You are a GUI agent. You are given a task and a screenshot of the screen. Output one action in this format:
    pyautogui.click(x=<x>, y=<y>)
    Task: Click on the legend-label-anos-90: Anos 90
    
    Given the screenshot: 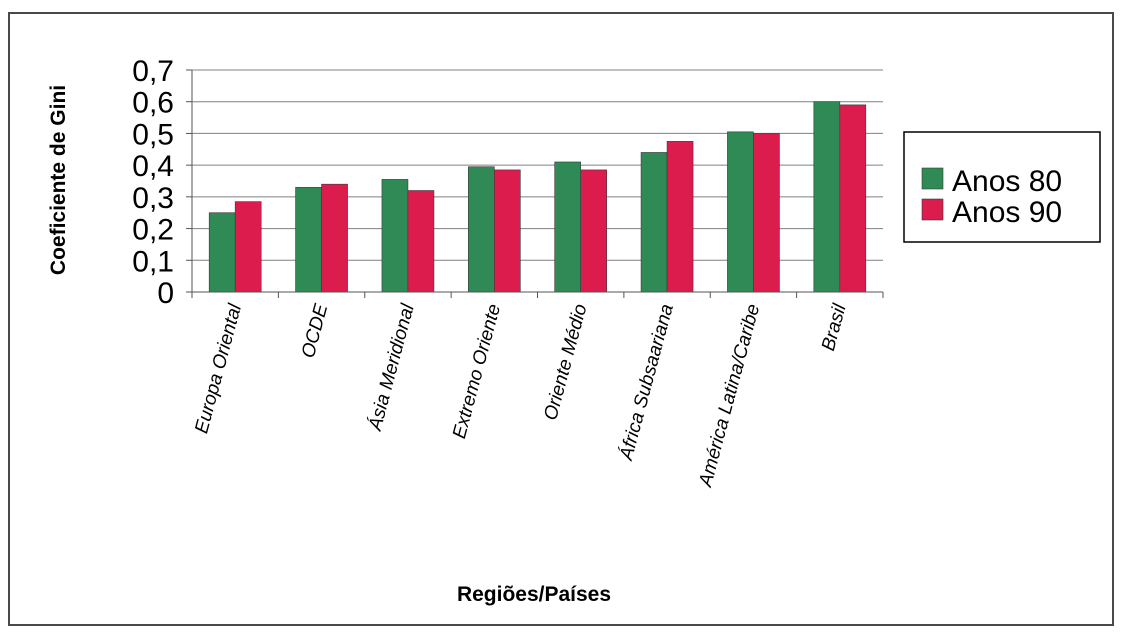 What is the action you would take?
    pyautogui.click(x=1007, y=212)
    